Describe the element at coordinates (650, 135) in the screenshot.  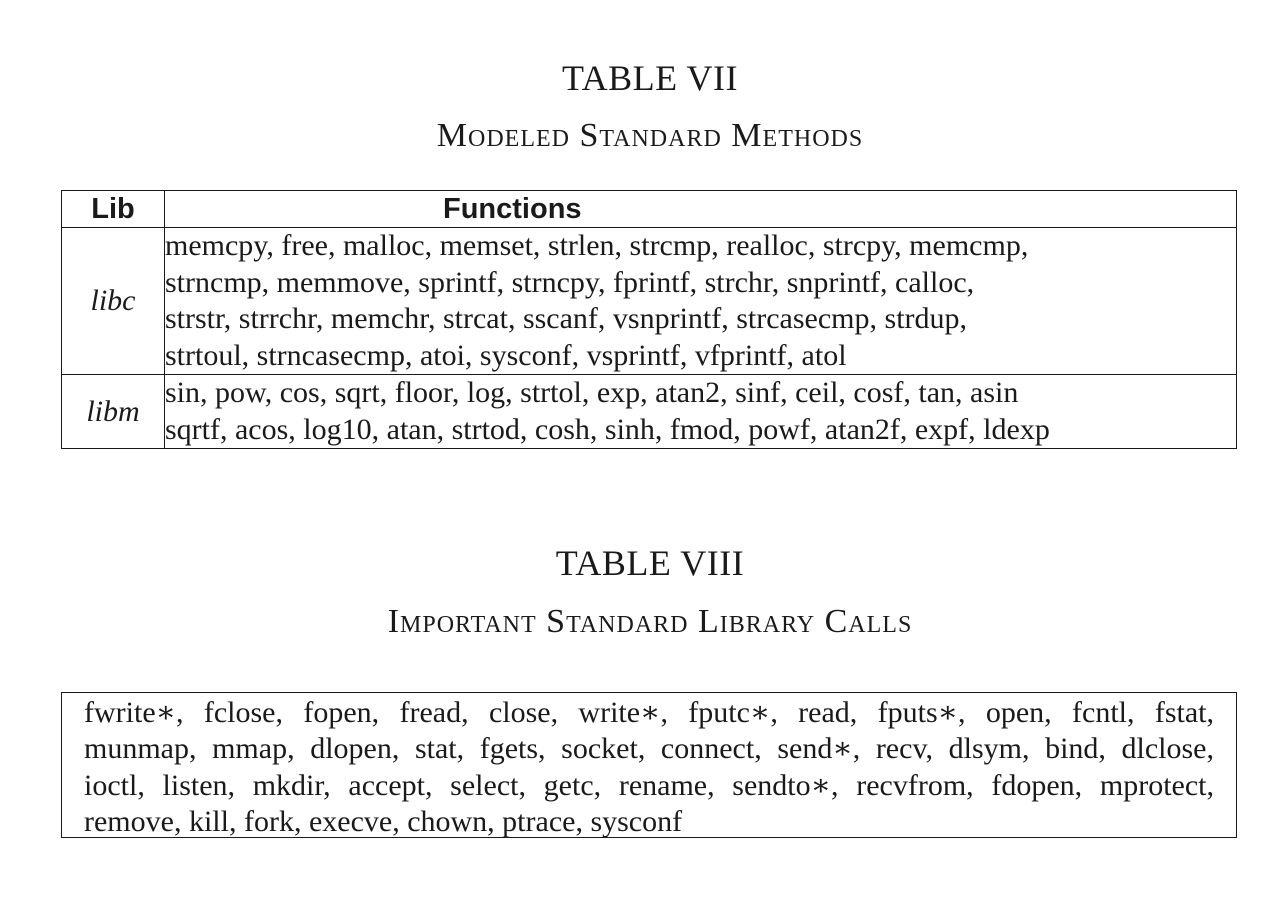
I see `table-vii-title: Modeled Standard Methods` at that location.